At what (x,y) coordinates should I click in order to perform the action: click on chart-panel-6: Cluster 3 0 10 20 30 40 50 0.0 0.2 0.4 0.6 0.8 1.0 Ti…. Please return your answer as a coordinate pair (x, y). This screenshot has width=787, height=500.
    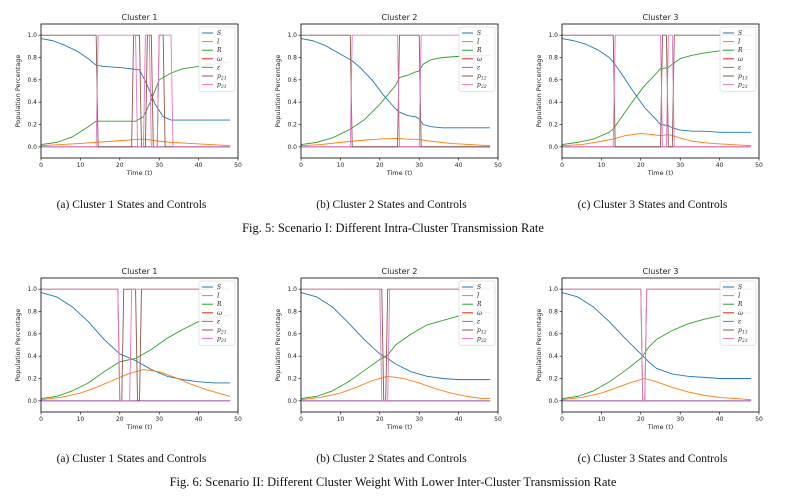
    Looking at the image, I should click on (649, 366).